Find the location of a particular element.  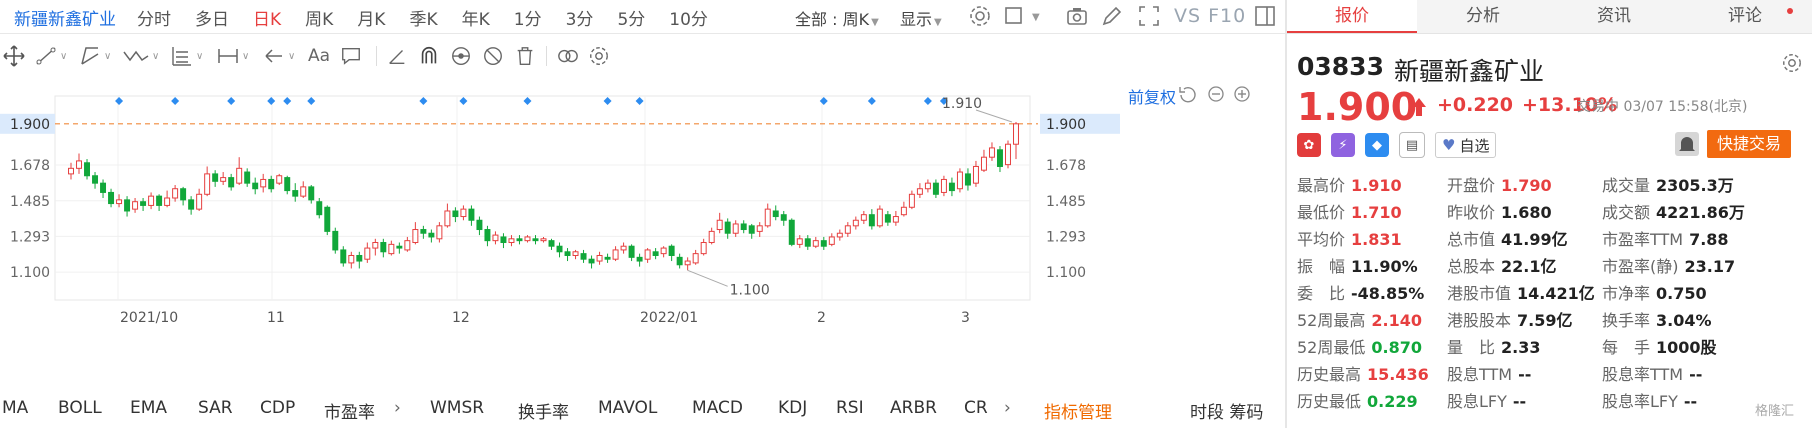

stat-value: 1.680 is located at coordinates (1526, 212).